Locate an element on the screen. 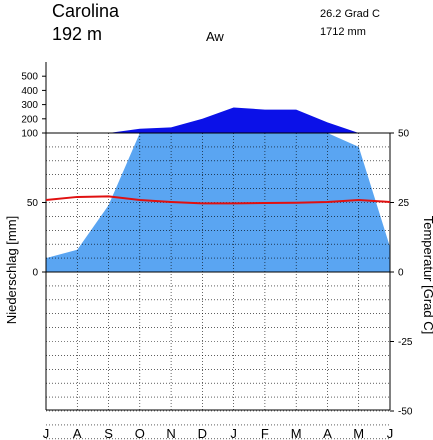 This screenshot has width=433, height=440. month-label: N is located at coordinates (170, 433).